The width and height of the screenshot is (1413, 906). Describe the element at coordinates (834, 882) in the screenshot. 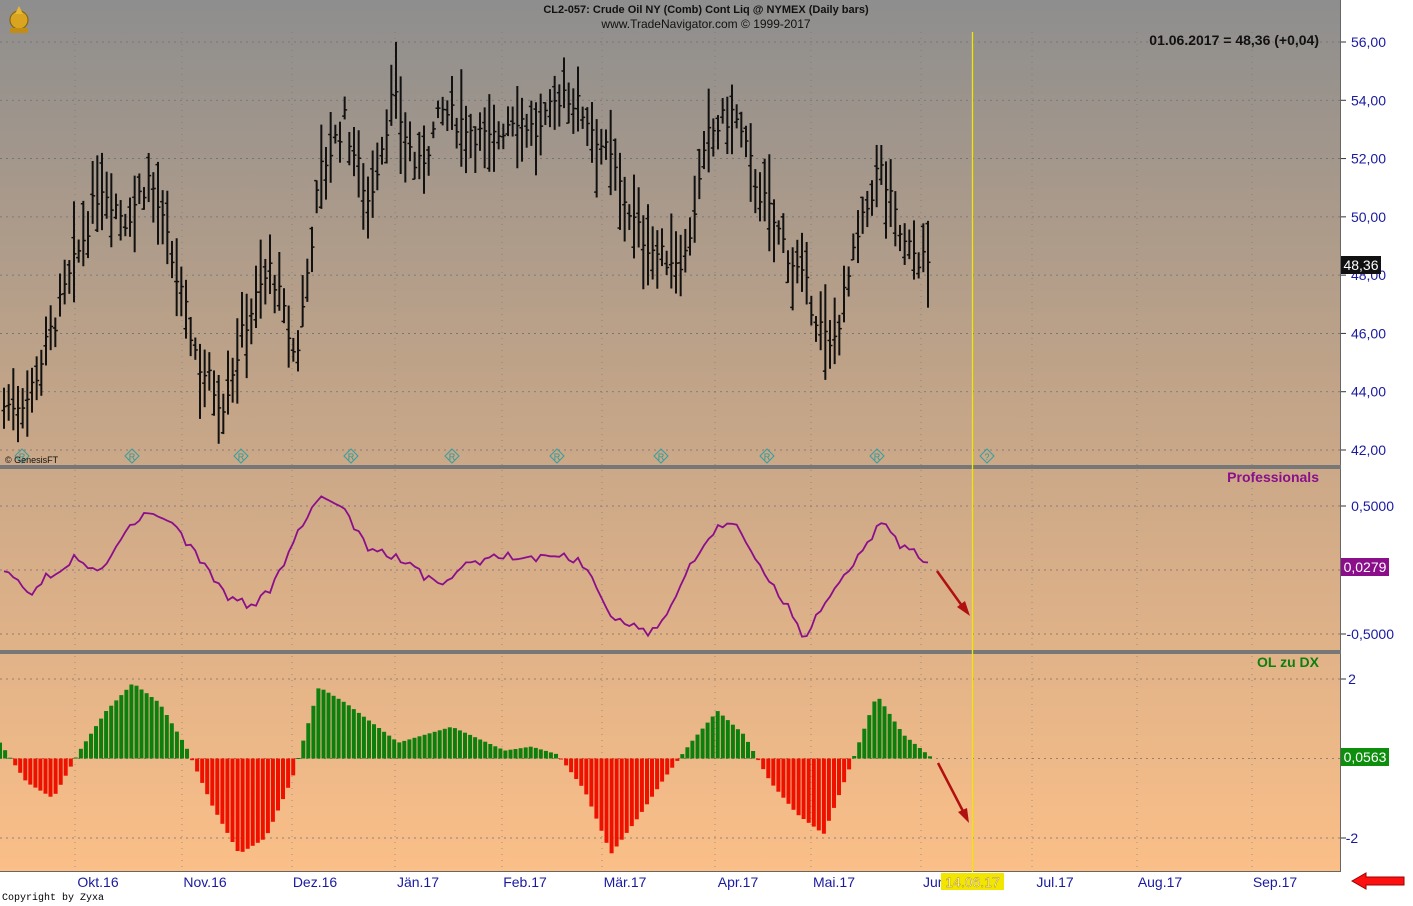

I see `date-tick-label: Mai.17` at that location.